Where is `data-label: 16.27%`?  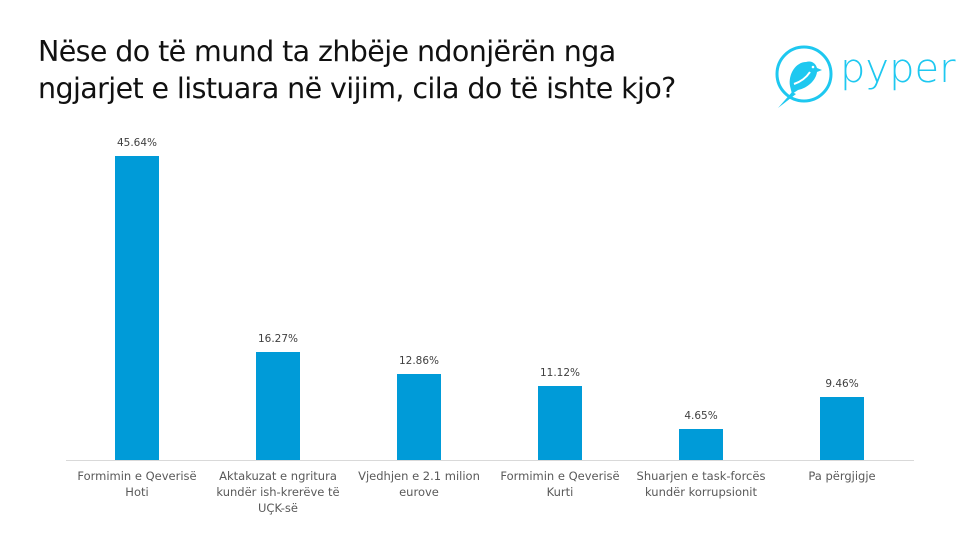
data-label: 16.27% is located at coordinates (278, 339).